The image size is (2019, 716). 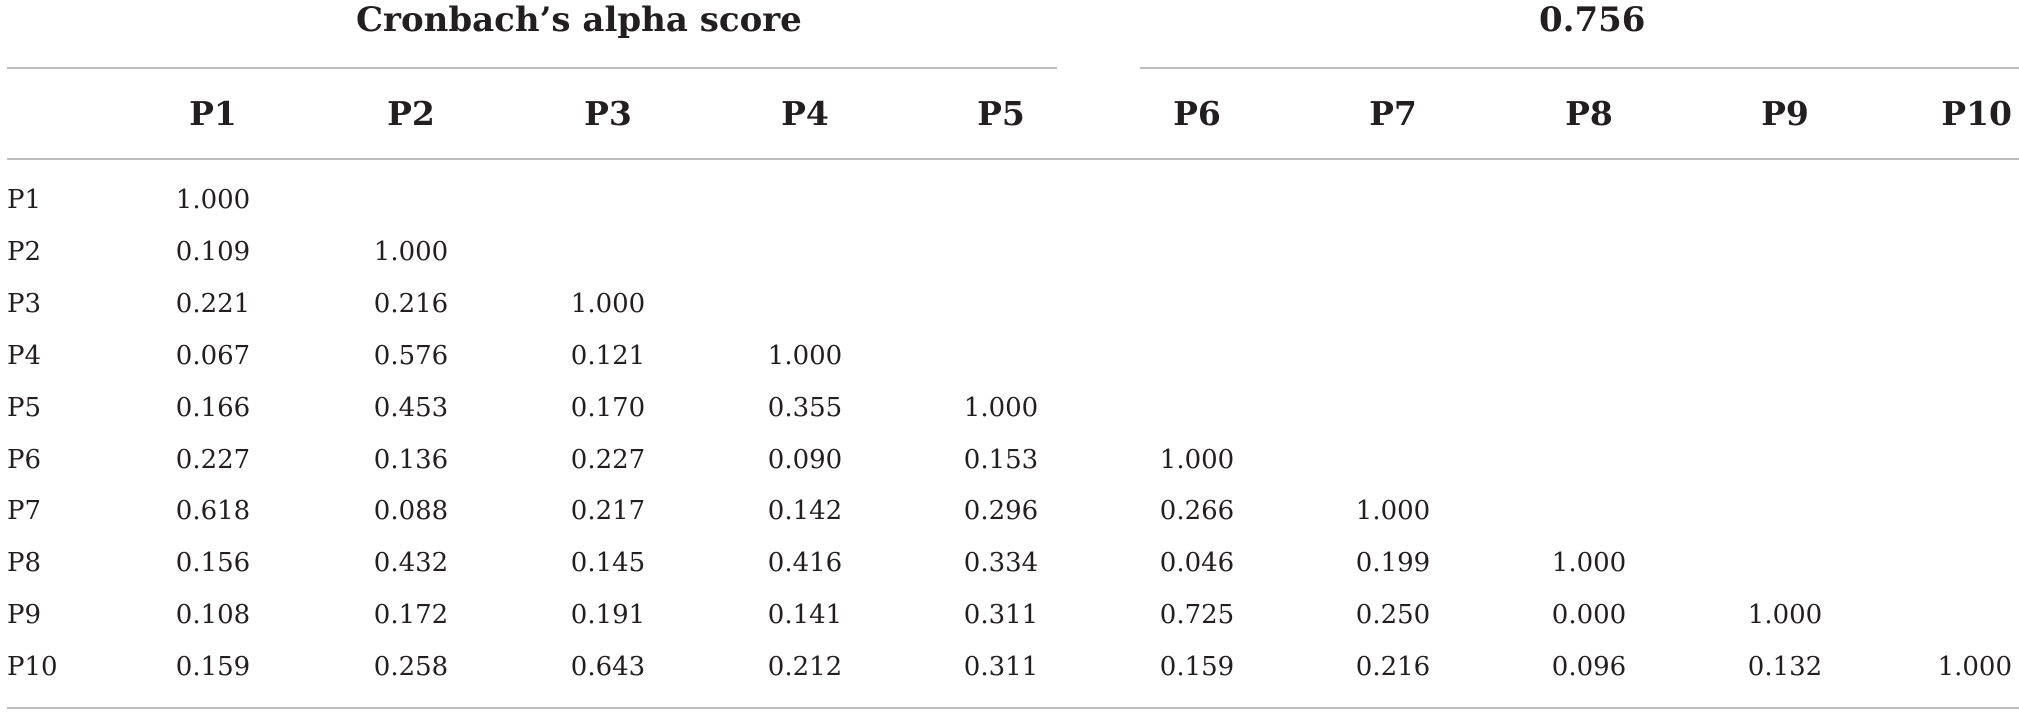 What do you see at coordinates (608, 615) in the screenshot?
I see `table-cell: 0.191` at bounding box center [608, 615].